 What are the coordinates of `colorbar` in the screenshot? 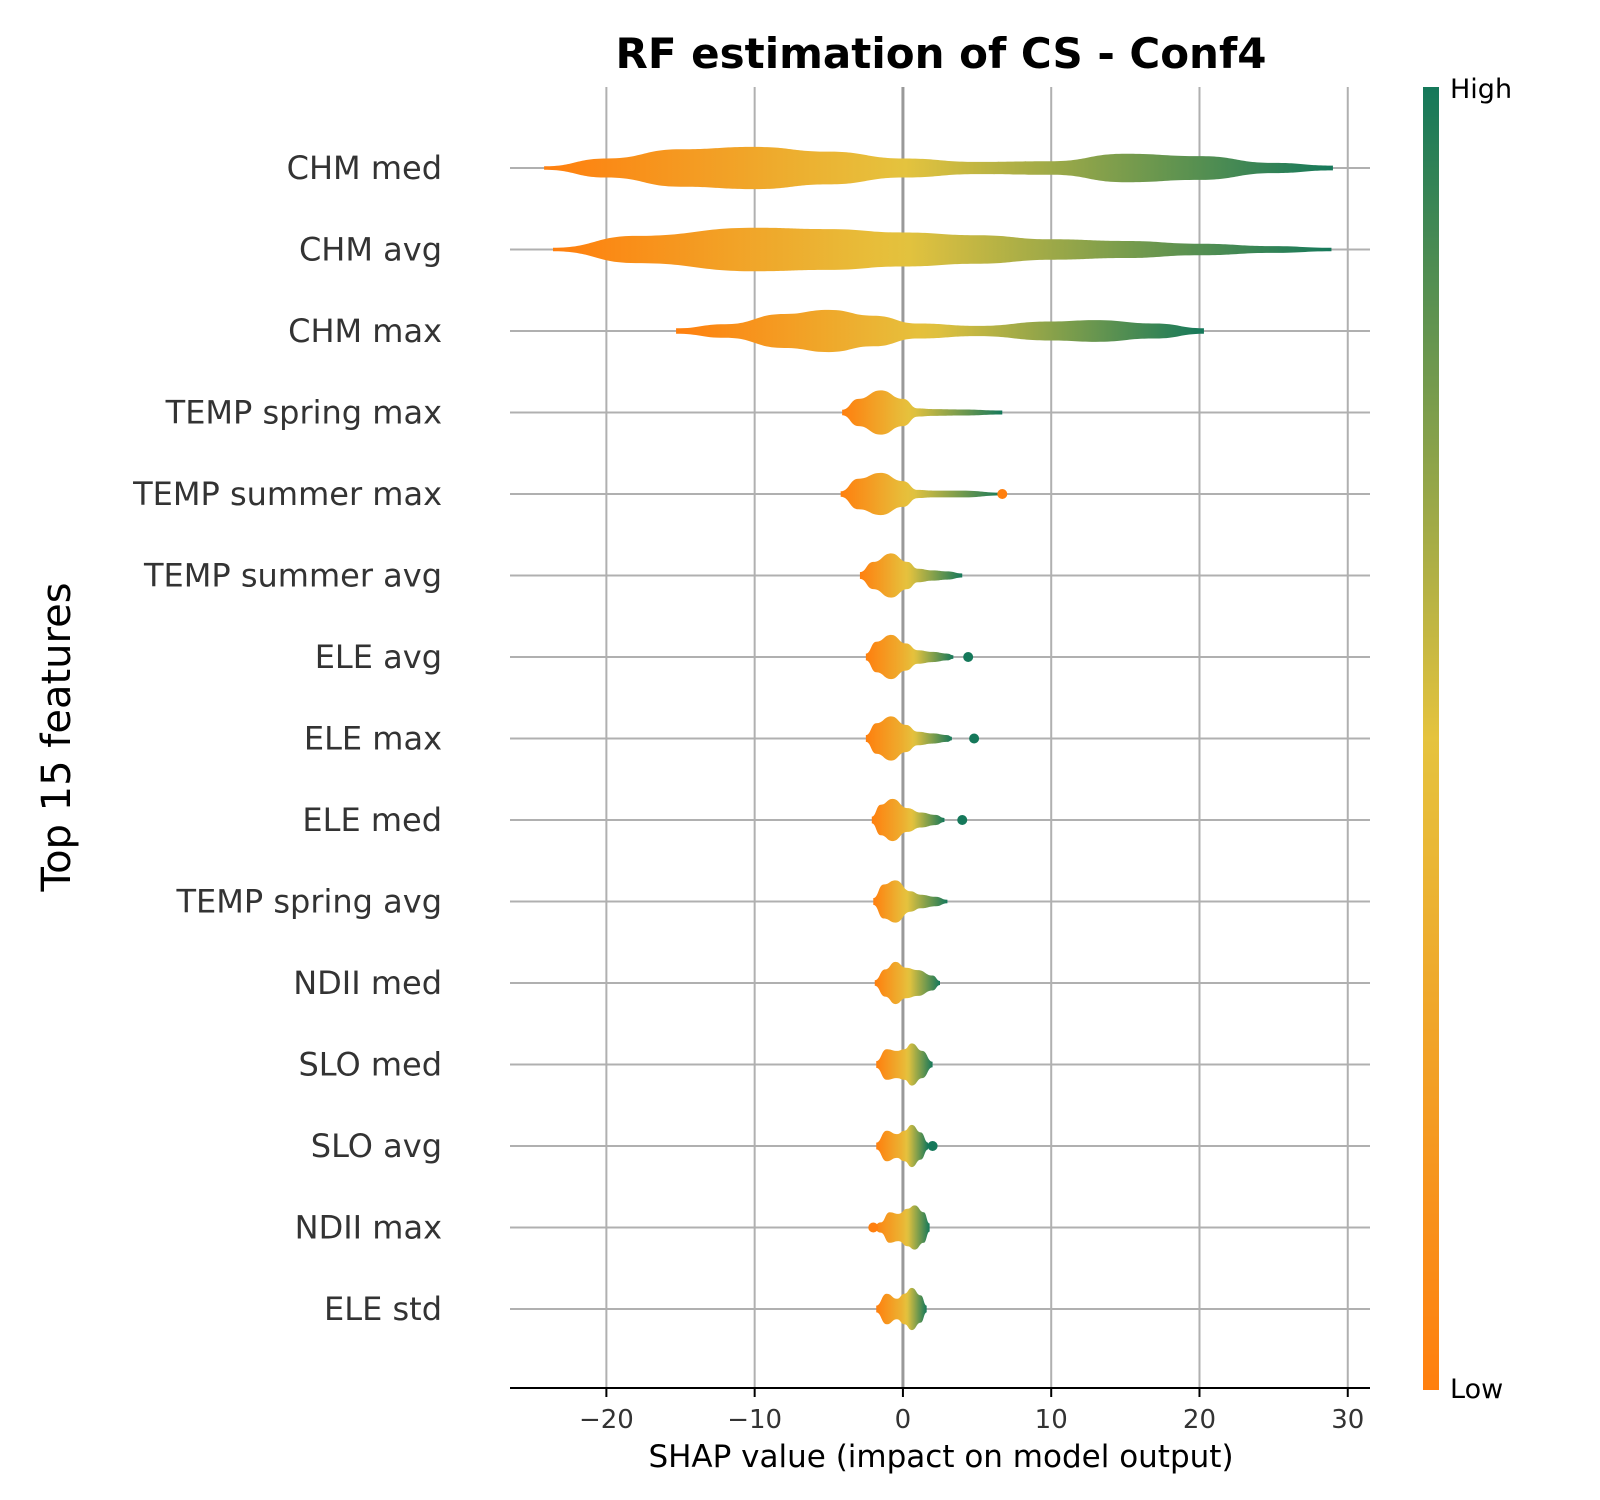 It's located at (1431, 738).